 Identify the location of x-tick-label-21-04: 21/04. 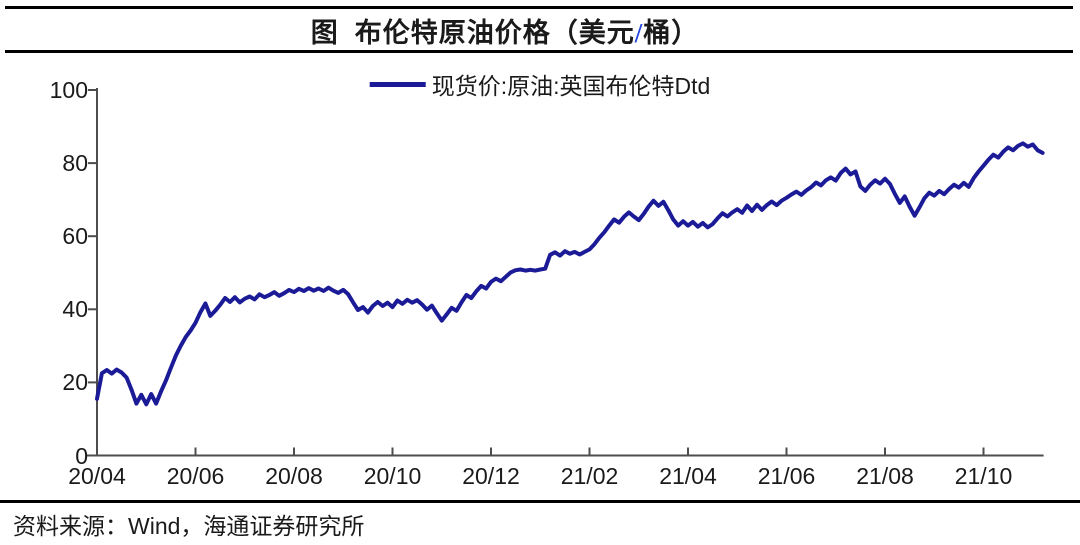
(688, 476).